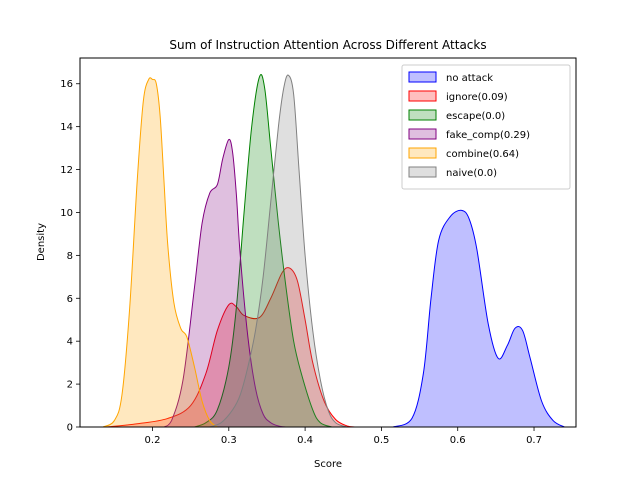  Describe the element at coordinates (422, 172) in the screenshot. I see `legend-swatch-naive` at that location.